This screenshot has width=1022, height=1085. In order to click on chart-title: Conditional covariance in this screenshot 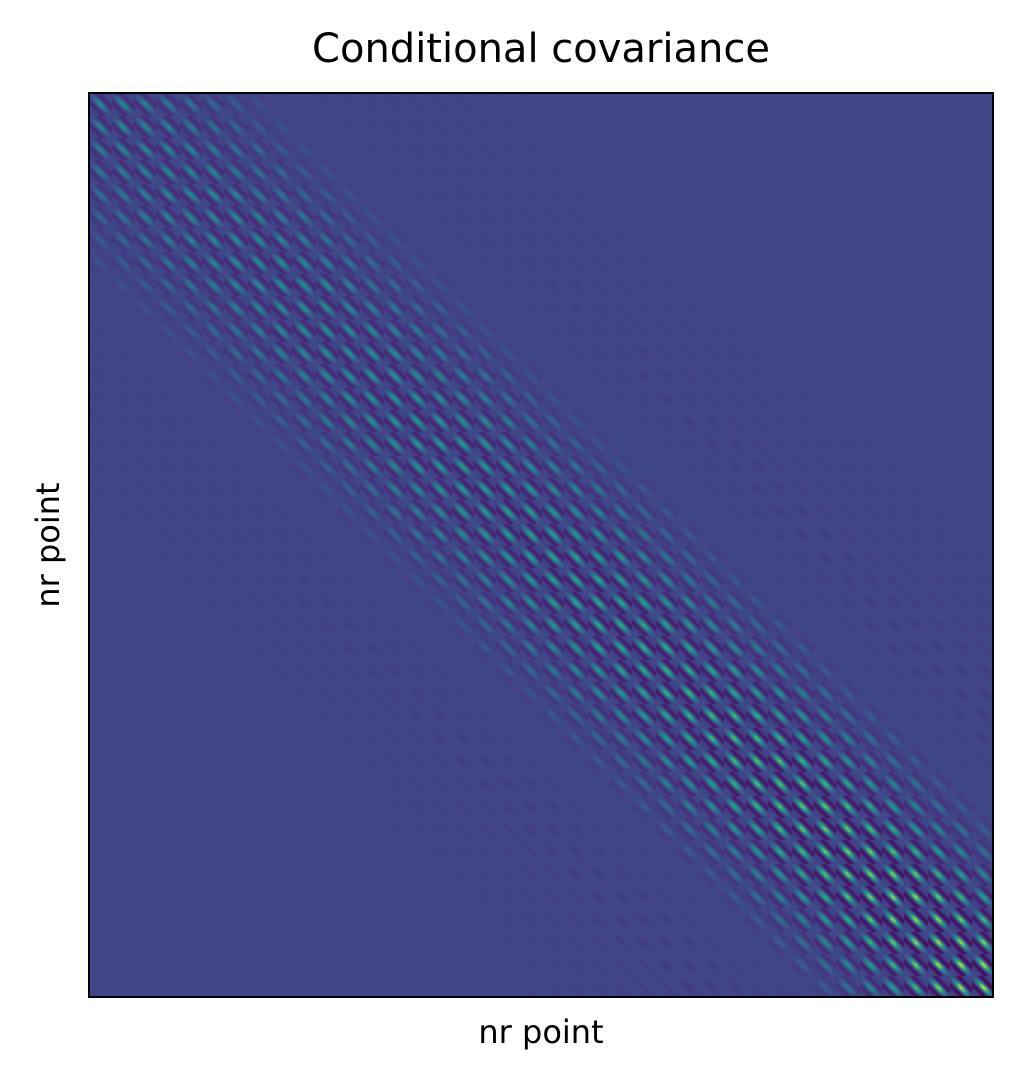, I will do `click(541, 49)`.